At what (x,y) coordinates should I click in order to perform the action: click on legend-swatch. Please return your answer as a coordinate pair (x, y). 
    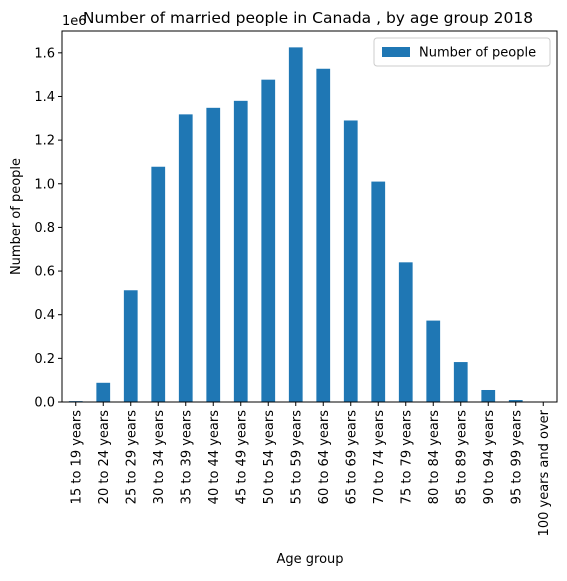
    Looking at the image, I should click on (396, 52).